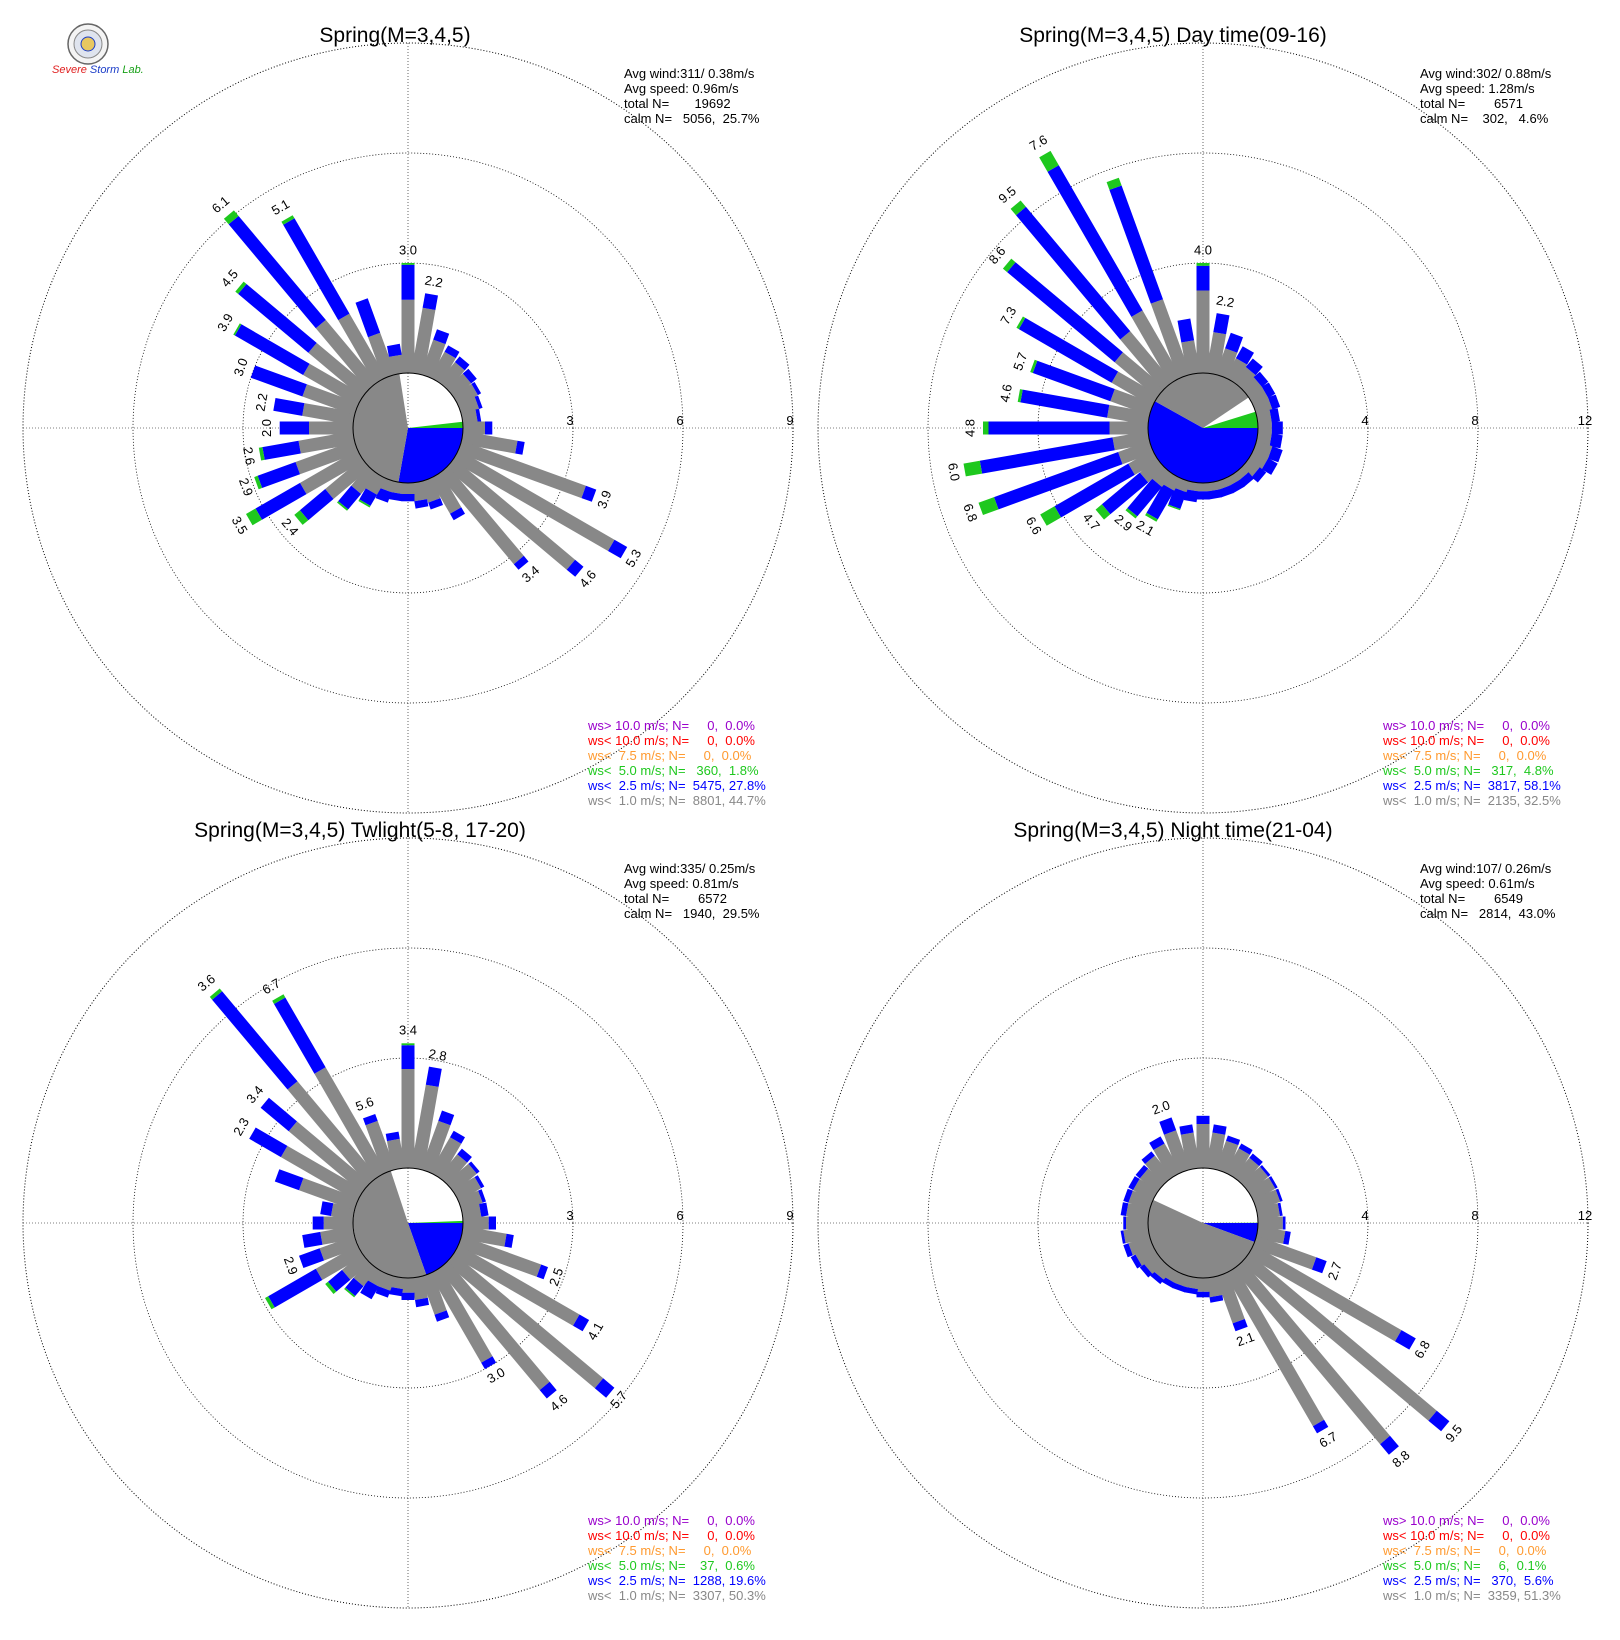  What do you see at coordinates (969, 428) in the screenshot?
I see `bar-value-label: 4.8` at bounding box center [969, 428].